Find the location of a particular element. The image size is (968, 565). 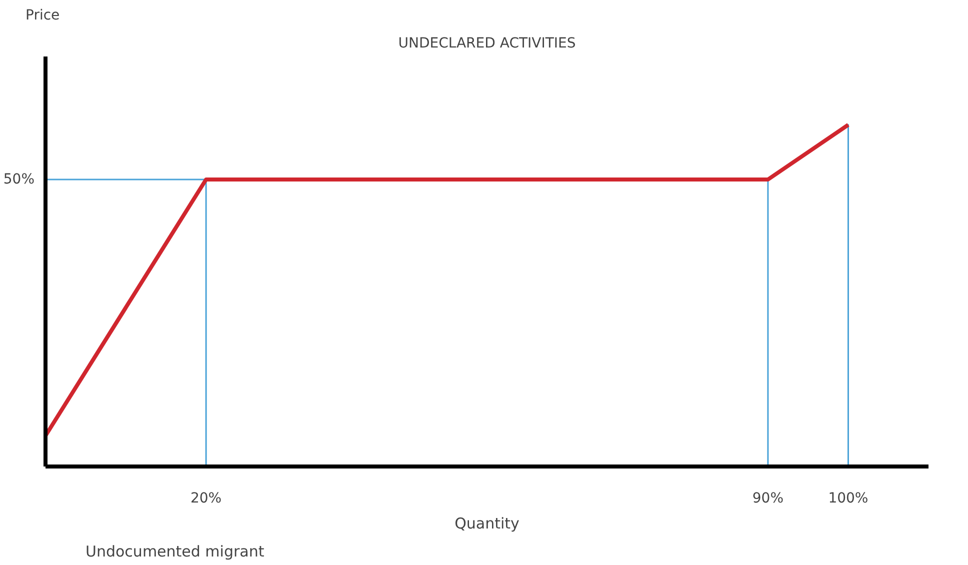

text: 50% is located at coordinates (19, 180).